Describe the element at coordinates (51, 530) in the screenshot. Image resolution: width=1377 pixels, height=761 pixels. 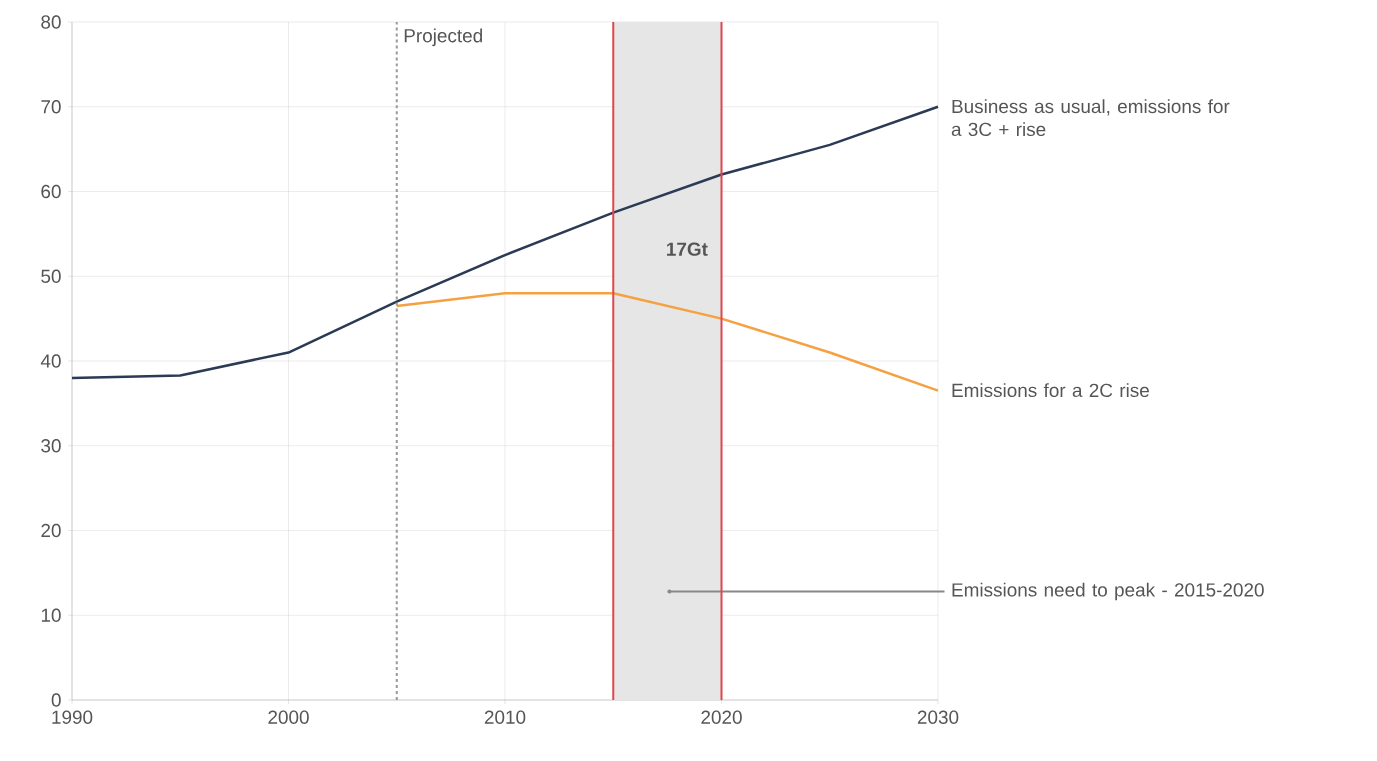
I see `y-tick-label: 20` at that location.